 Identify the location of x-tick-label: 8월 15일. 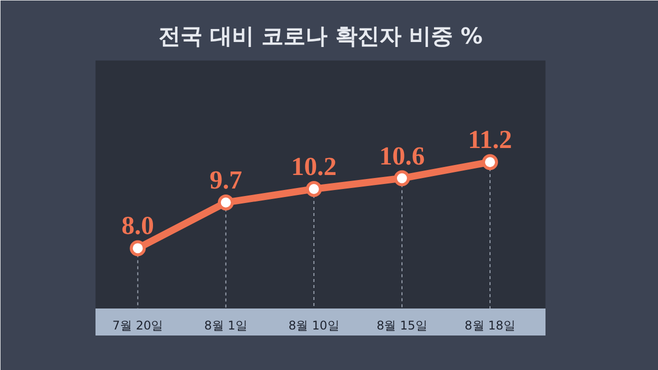
(402, 325).